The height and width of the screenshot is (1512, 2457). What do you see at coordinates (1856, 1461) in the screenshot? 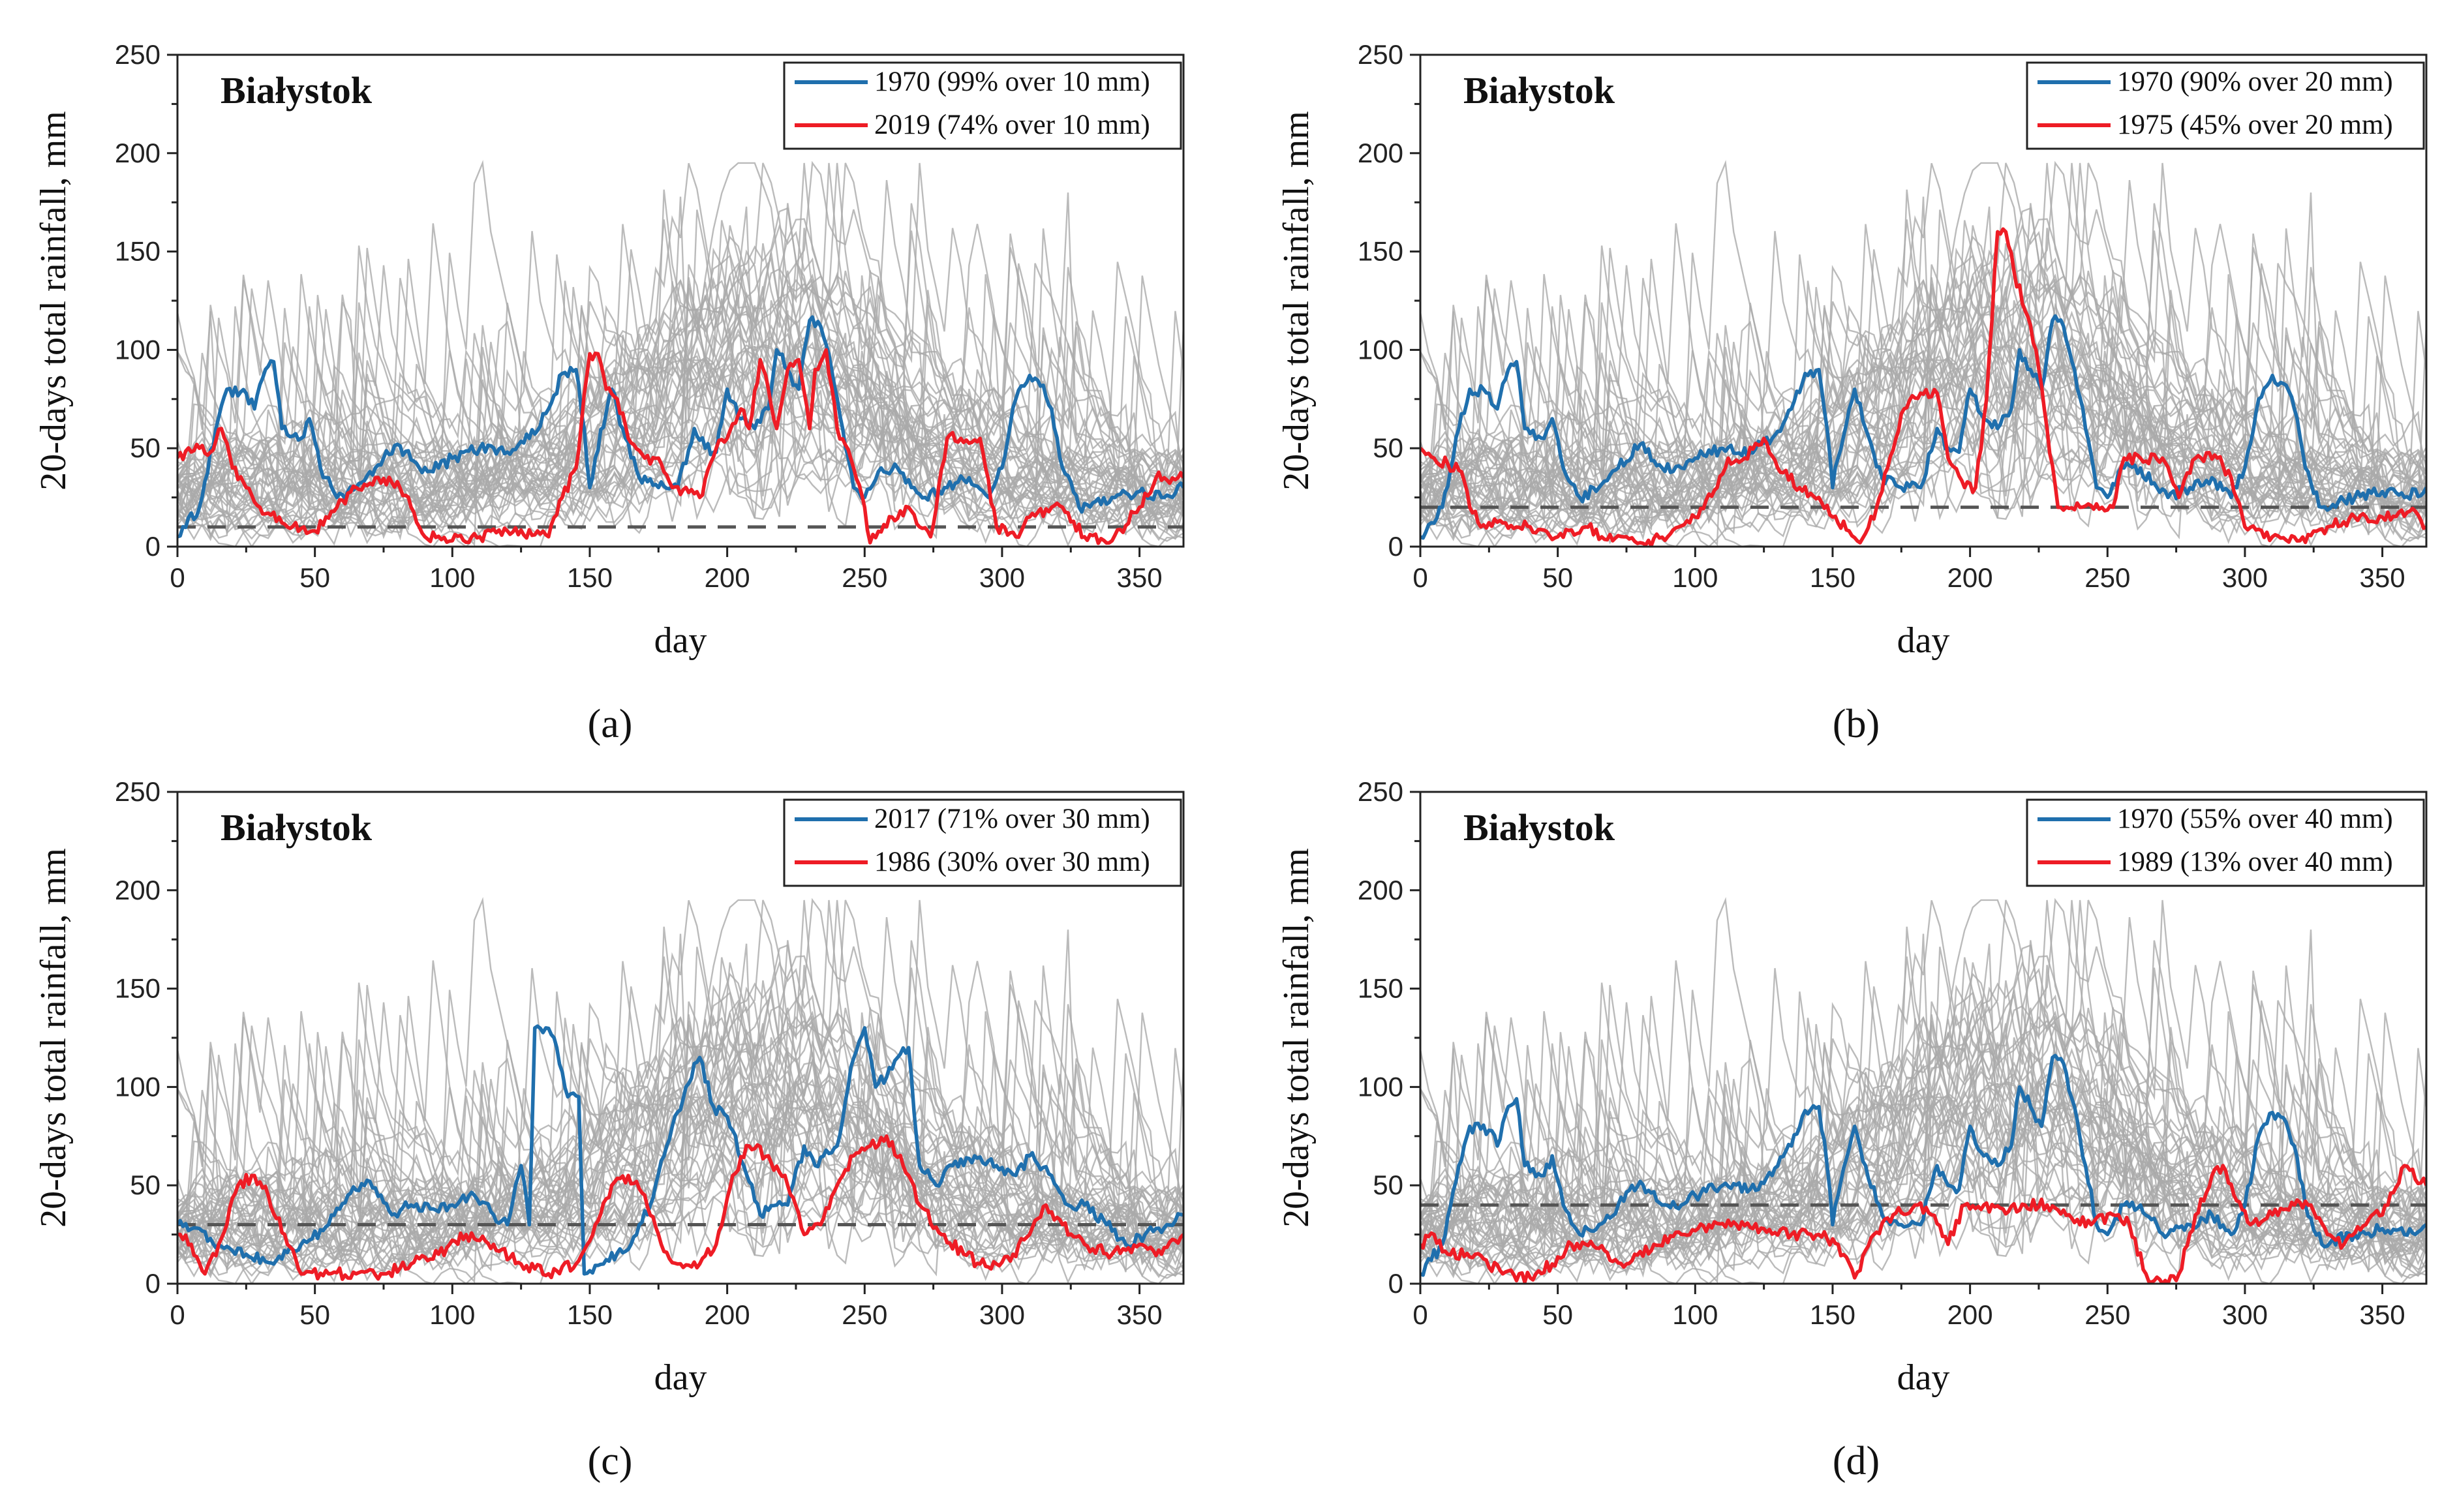
I see `panel-label: (d)` at bounding box center [1856, 1461].